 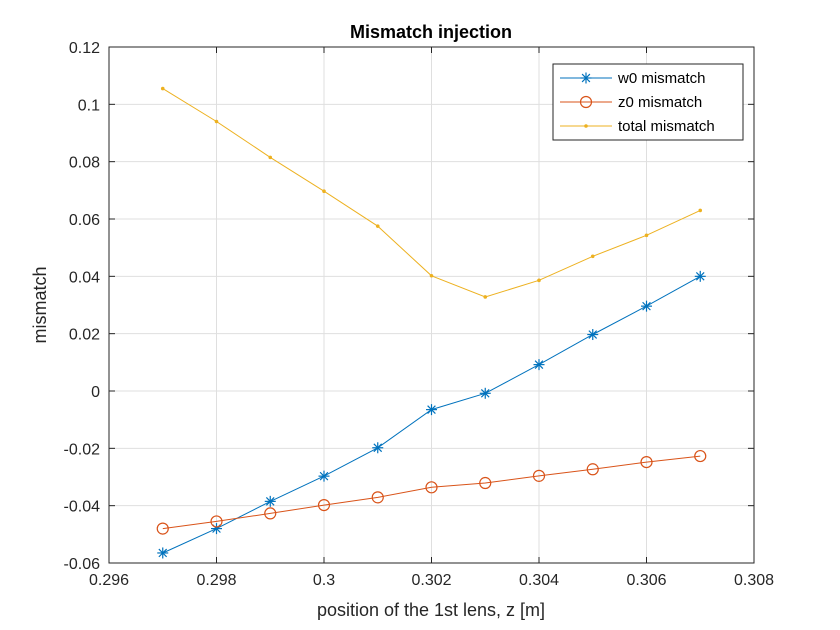 What do you see at coordinates (84, 48) in the screenshot?
I see `y-tick-label: 0.12` at bounding box center [84, 48].